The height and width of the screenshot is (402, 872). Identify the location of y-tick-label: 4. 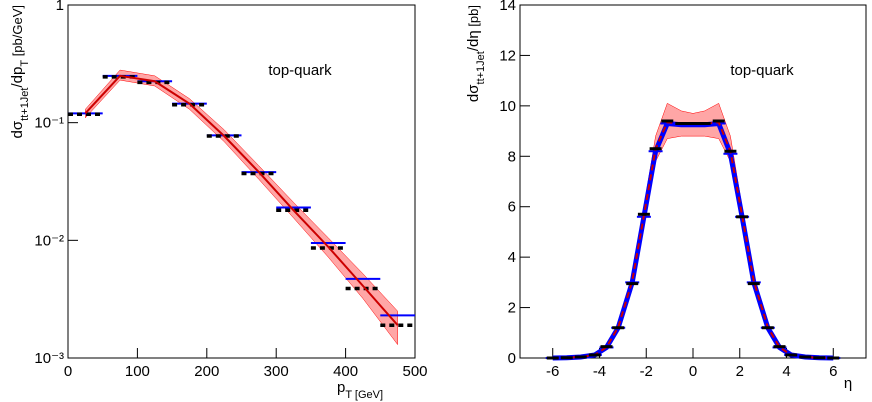
(512, 257).